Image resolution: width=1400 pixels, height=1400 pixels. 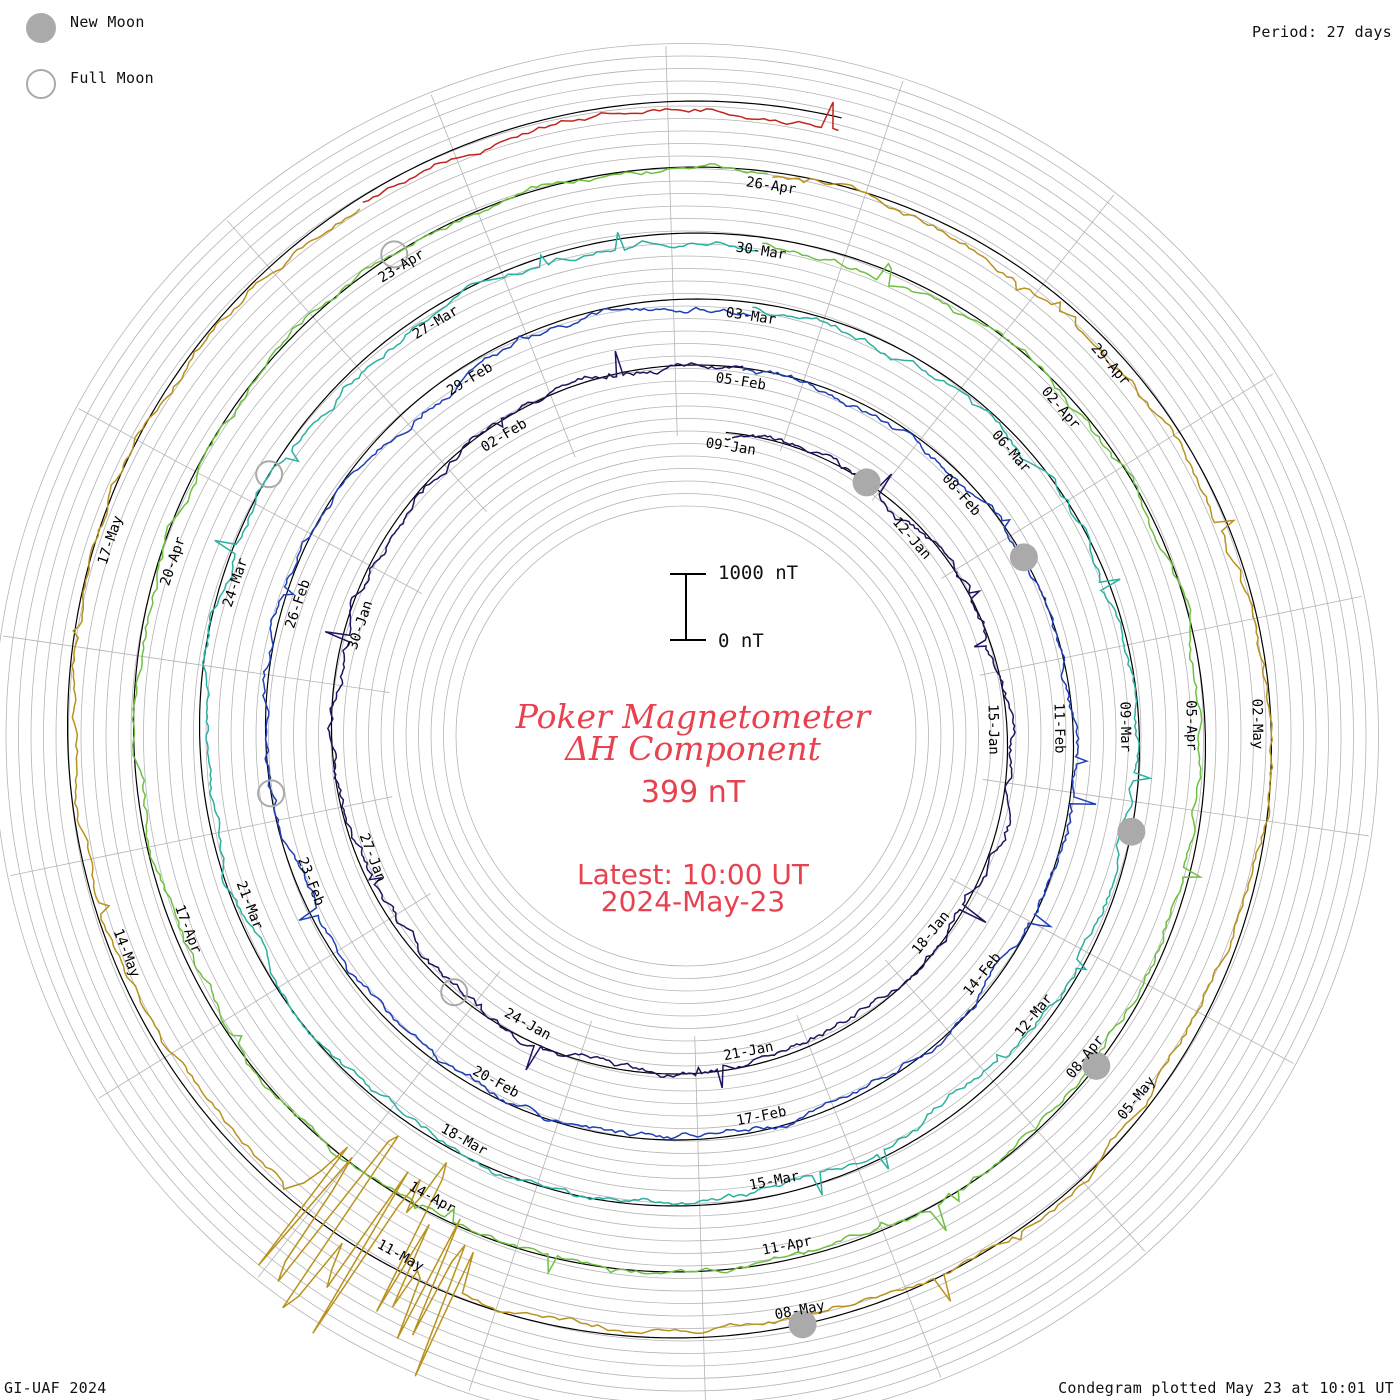 What do you see at coordinates (41, 28) in the screenshot?
I see `new-moon-legend-icon` at bounding box center [41, 28].